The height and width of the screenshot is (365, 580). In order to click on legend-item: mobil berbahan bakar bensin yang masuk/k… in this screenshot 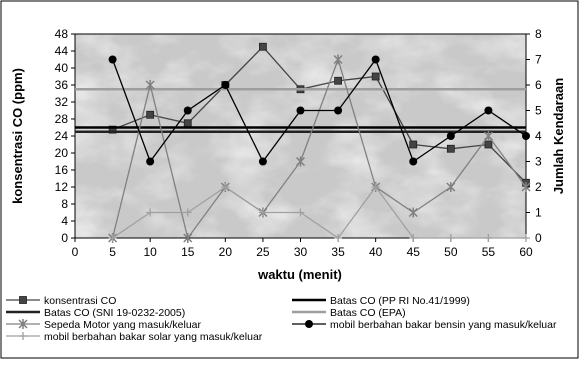, I will do `click(424, 325)`.